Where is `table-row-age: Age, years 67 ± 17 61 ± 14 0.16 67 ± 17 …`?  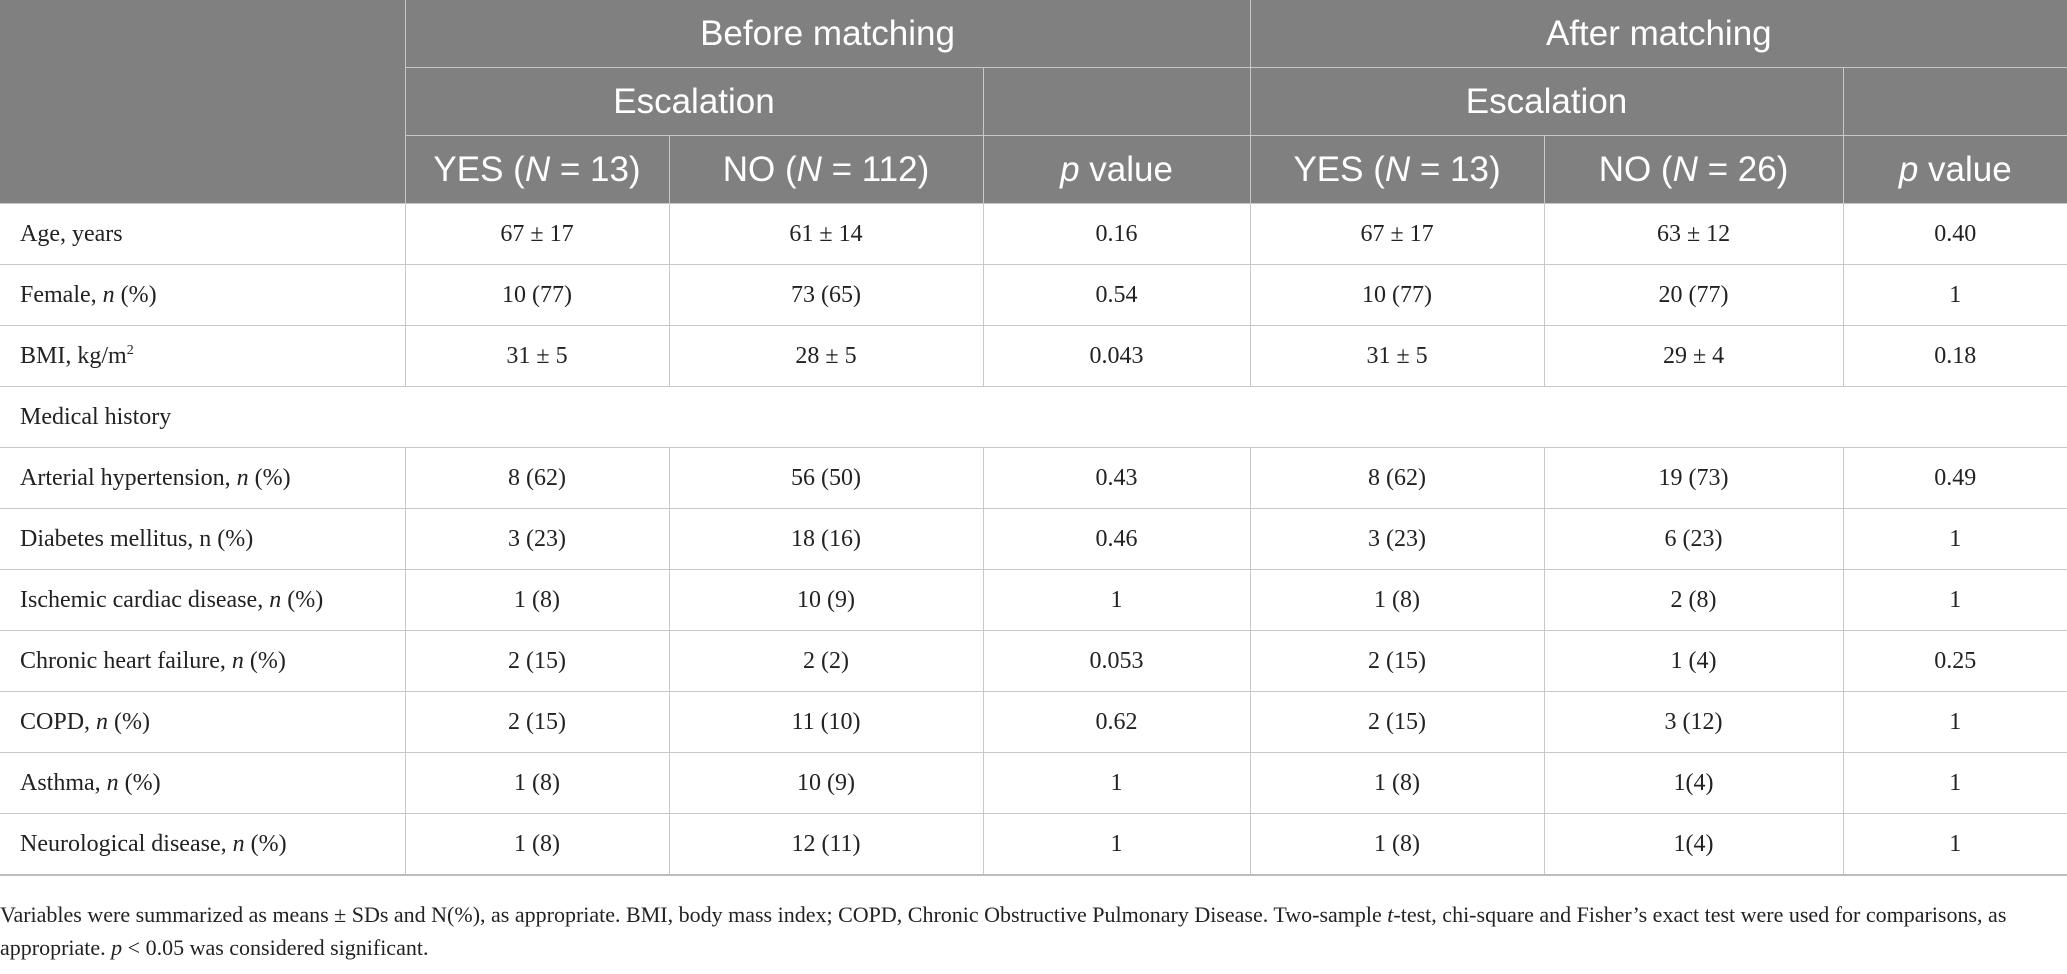
table-row-age: Age, years 67 ± 17 61 ± 14 0.16 67 ± 17 … is located at coordinates (1033, 234).